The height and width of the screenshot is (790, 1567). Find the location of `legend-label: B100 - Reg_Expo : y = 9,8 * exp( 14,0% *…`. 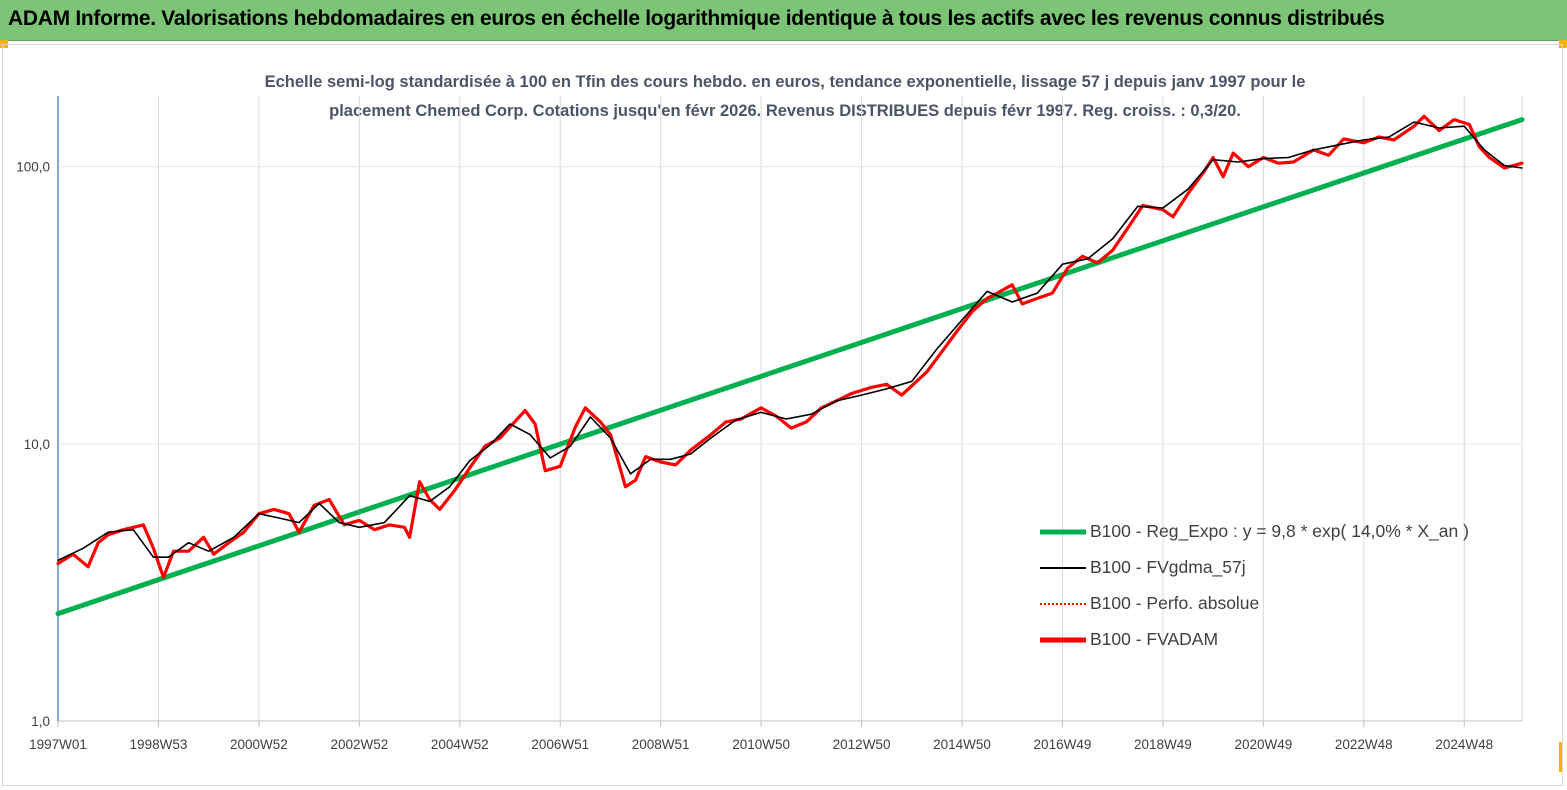

legend-label: B100 - Reg_Expo : y = 9,8 * exp( 14,0% *… is located at coordinates (1279, 531).